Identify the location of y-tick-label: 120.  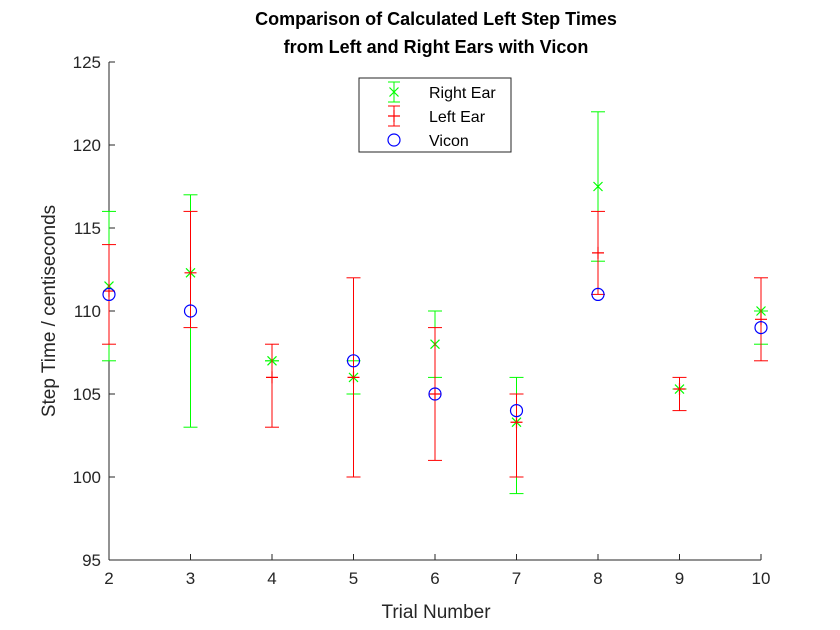
(87, 145).